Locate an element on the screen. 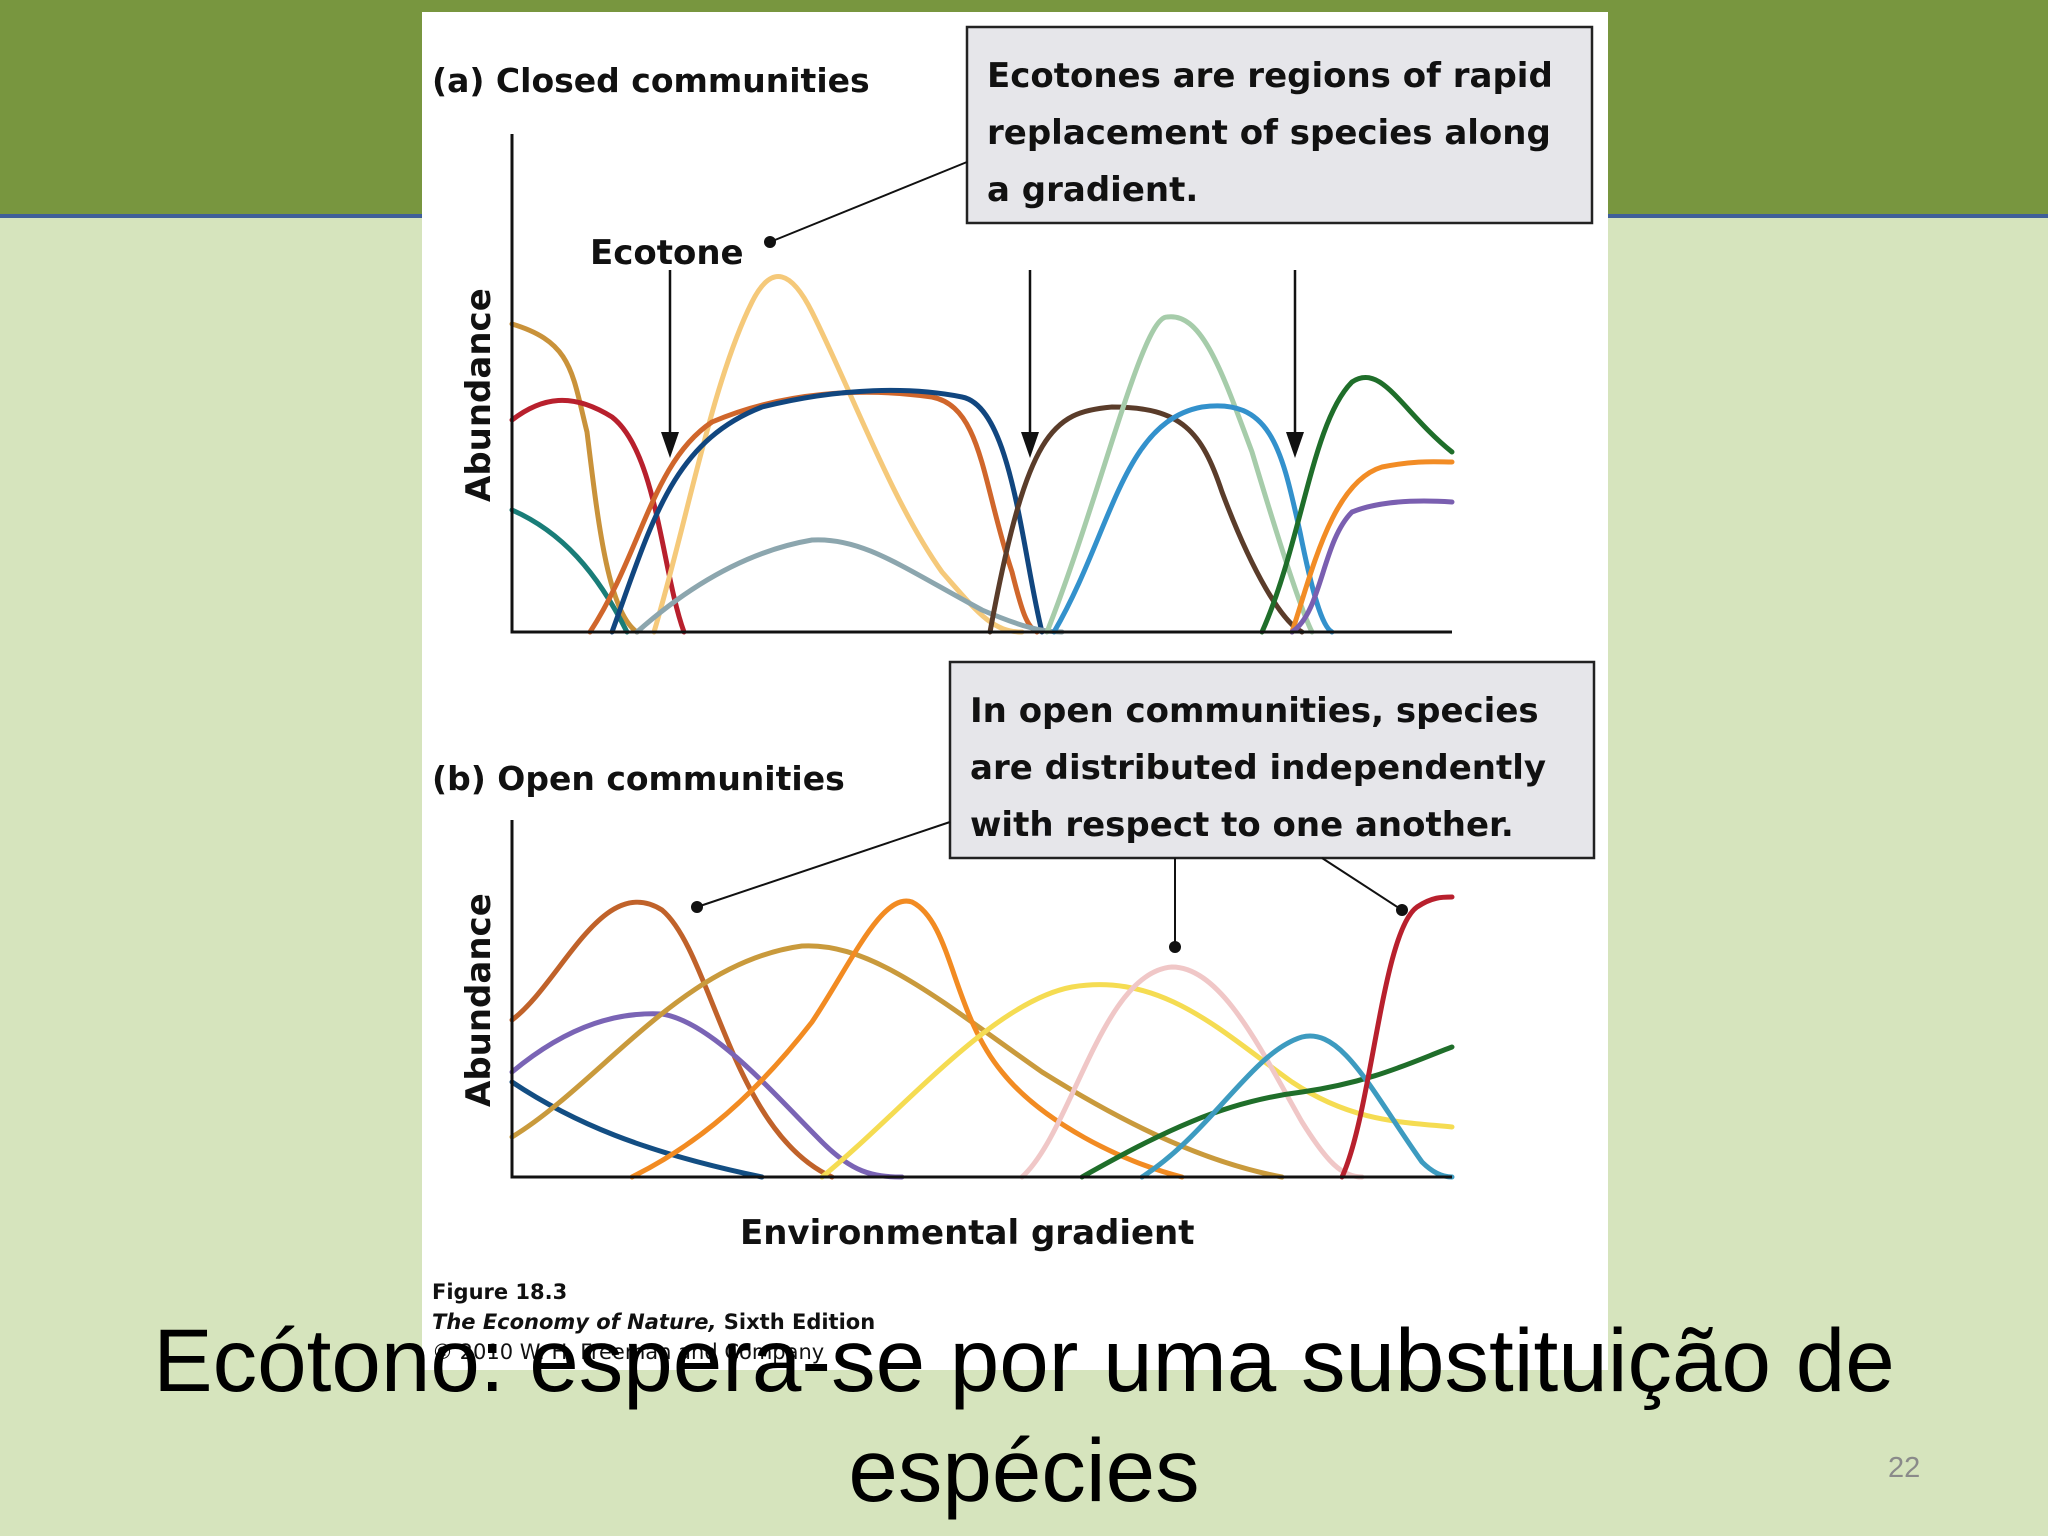 The width and height of the screenshot is (2048, 1536). slide-text-line2: espécies is located at coordinates (1024, 1470).